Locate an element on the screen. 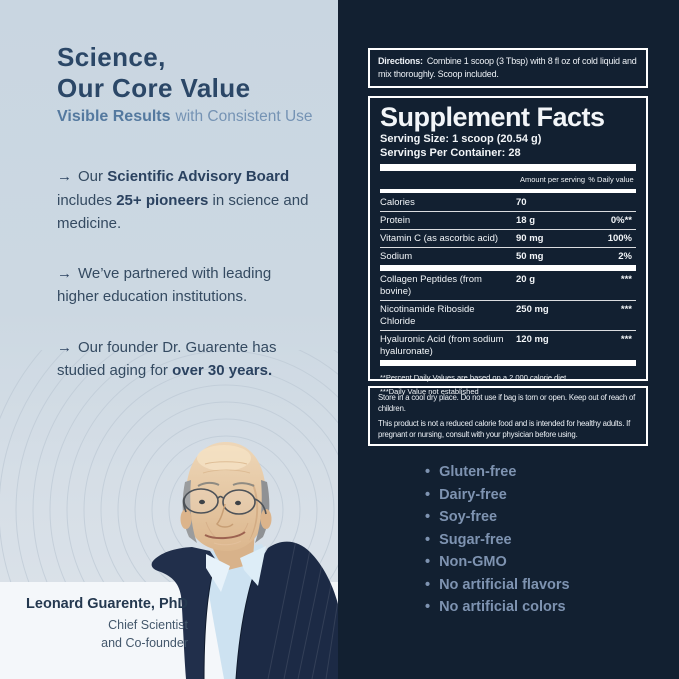 This screenshot has height=679, width=679. feature-non-gmo: • Non-GMO is located at coordinates (497, 562).